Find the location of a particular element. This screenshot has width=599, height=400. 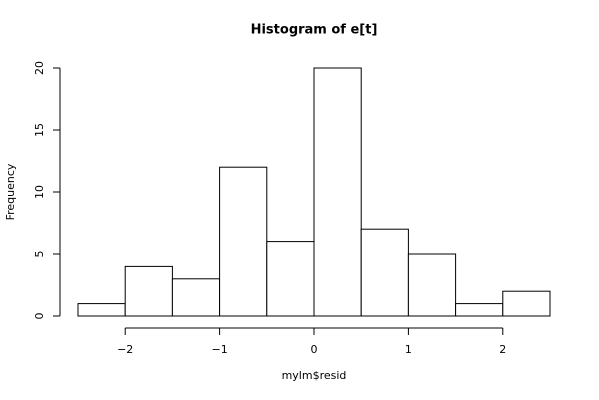

y-axis-label: Frequency is located at coordinates (10, 191).